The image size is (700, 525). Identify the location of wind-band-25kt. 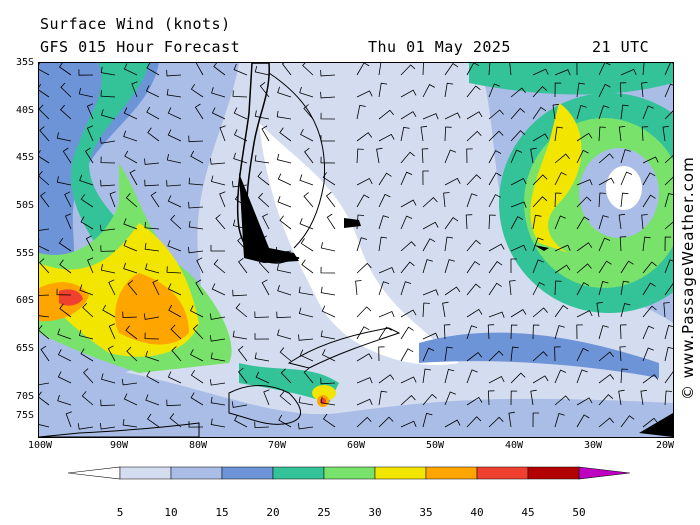
(571, 79).